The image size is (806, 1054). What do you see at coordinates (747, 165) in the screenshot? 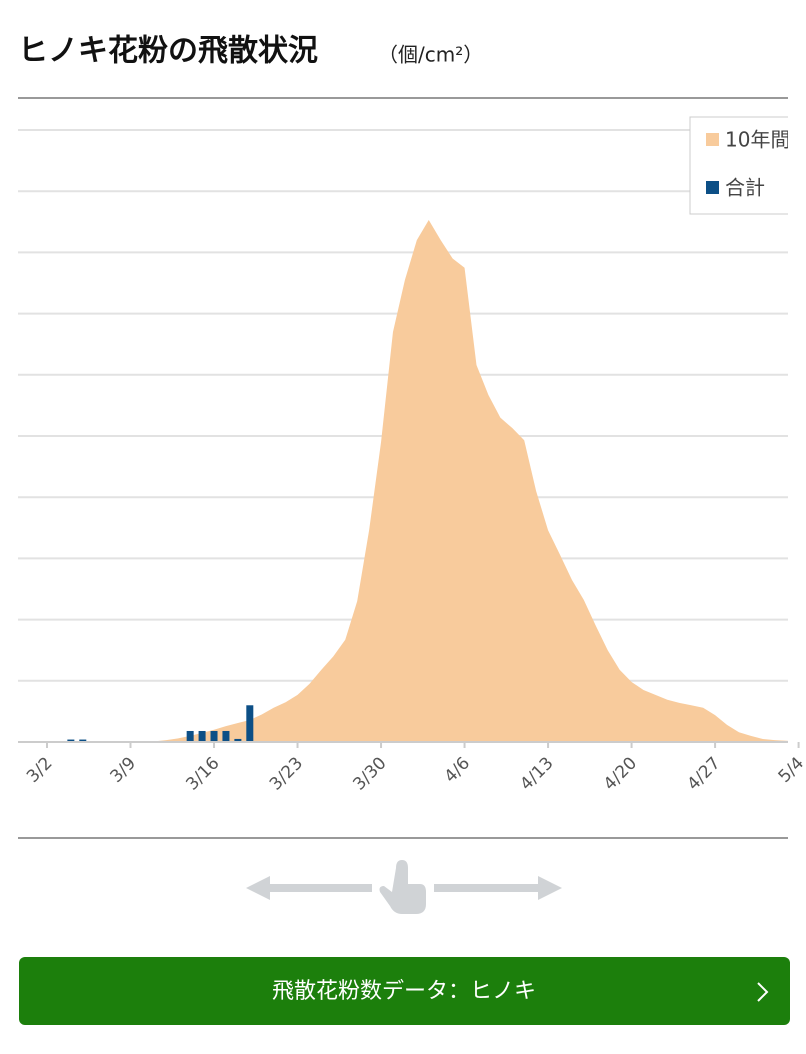
I see `legend: 10年間平均合計` at bounding box center [747, 165].